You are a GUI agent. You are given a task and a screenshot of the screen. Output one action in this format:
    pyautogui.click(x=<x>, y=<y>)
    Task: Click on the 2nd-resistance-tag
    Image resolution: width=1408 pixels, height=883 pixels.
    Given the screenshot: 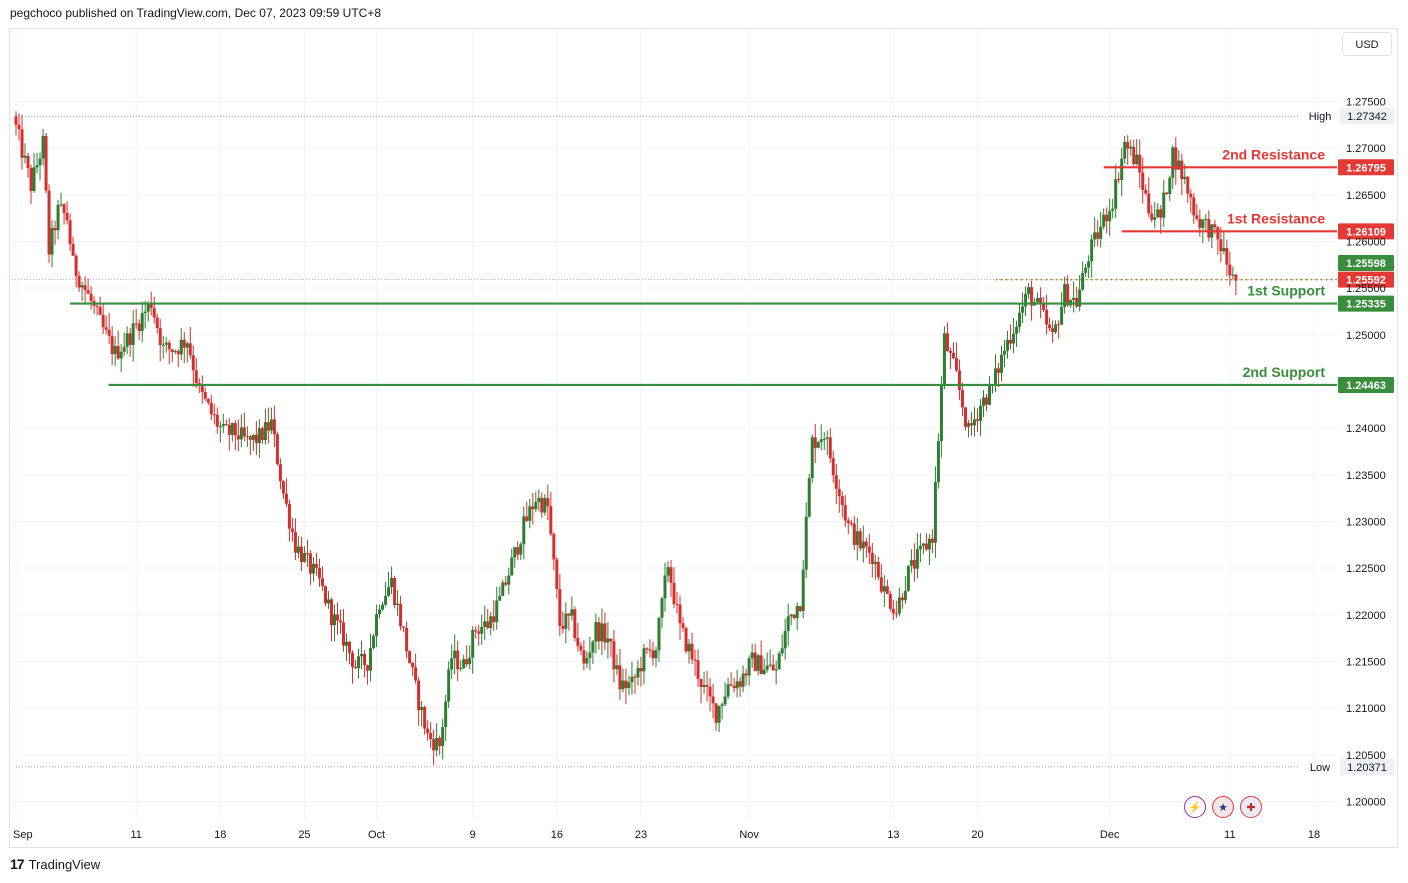 What is the action you would take?
    pyautogui.click(x=1366, y=167)
    